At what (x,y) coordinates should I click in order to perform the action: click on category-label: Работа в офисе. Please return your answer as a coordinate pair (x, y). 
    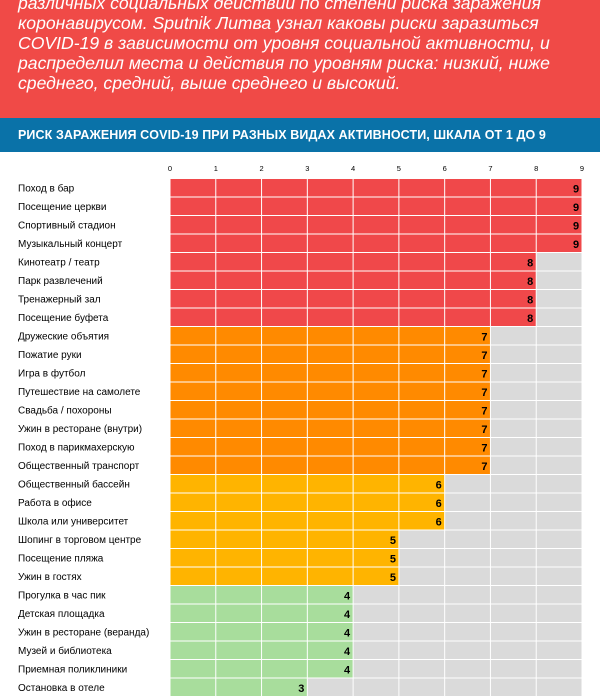
    Looking at the image, I should click on (55, 503).